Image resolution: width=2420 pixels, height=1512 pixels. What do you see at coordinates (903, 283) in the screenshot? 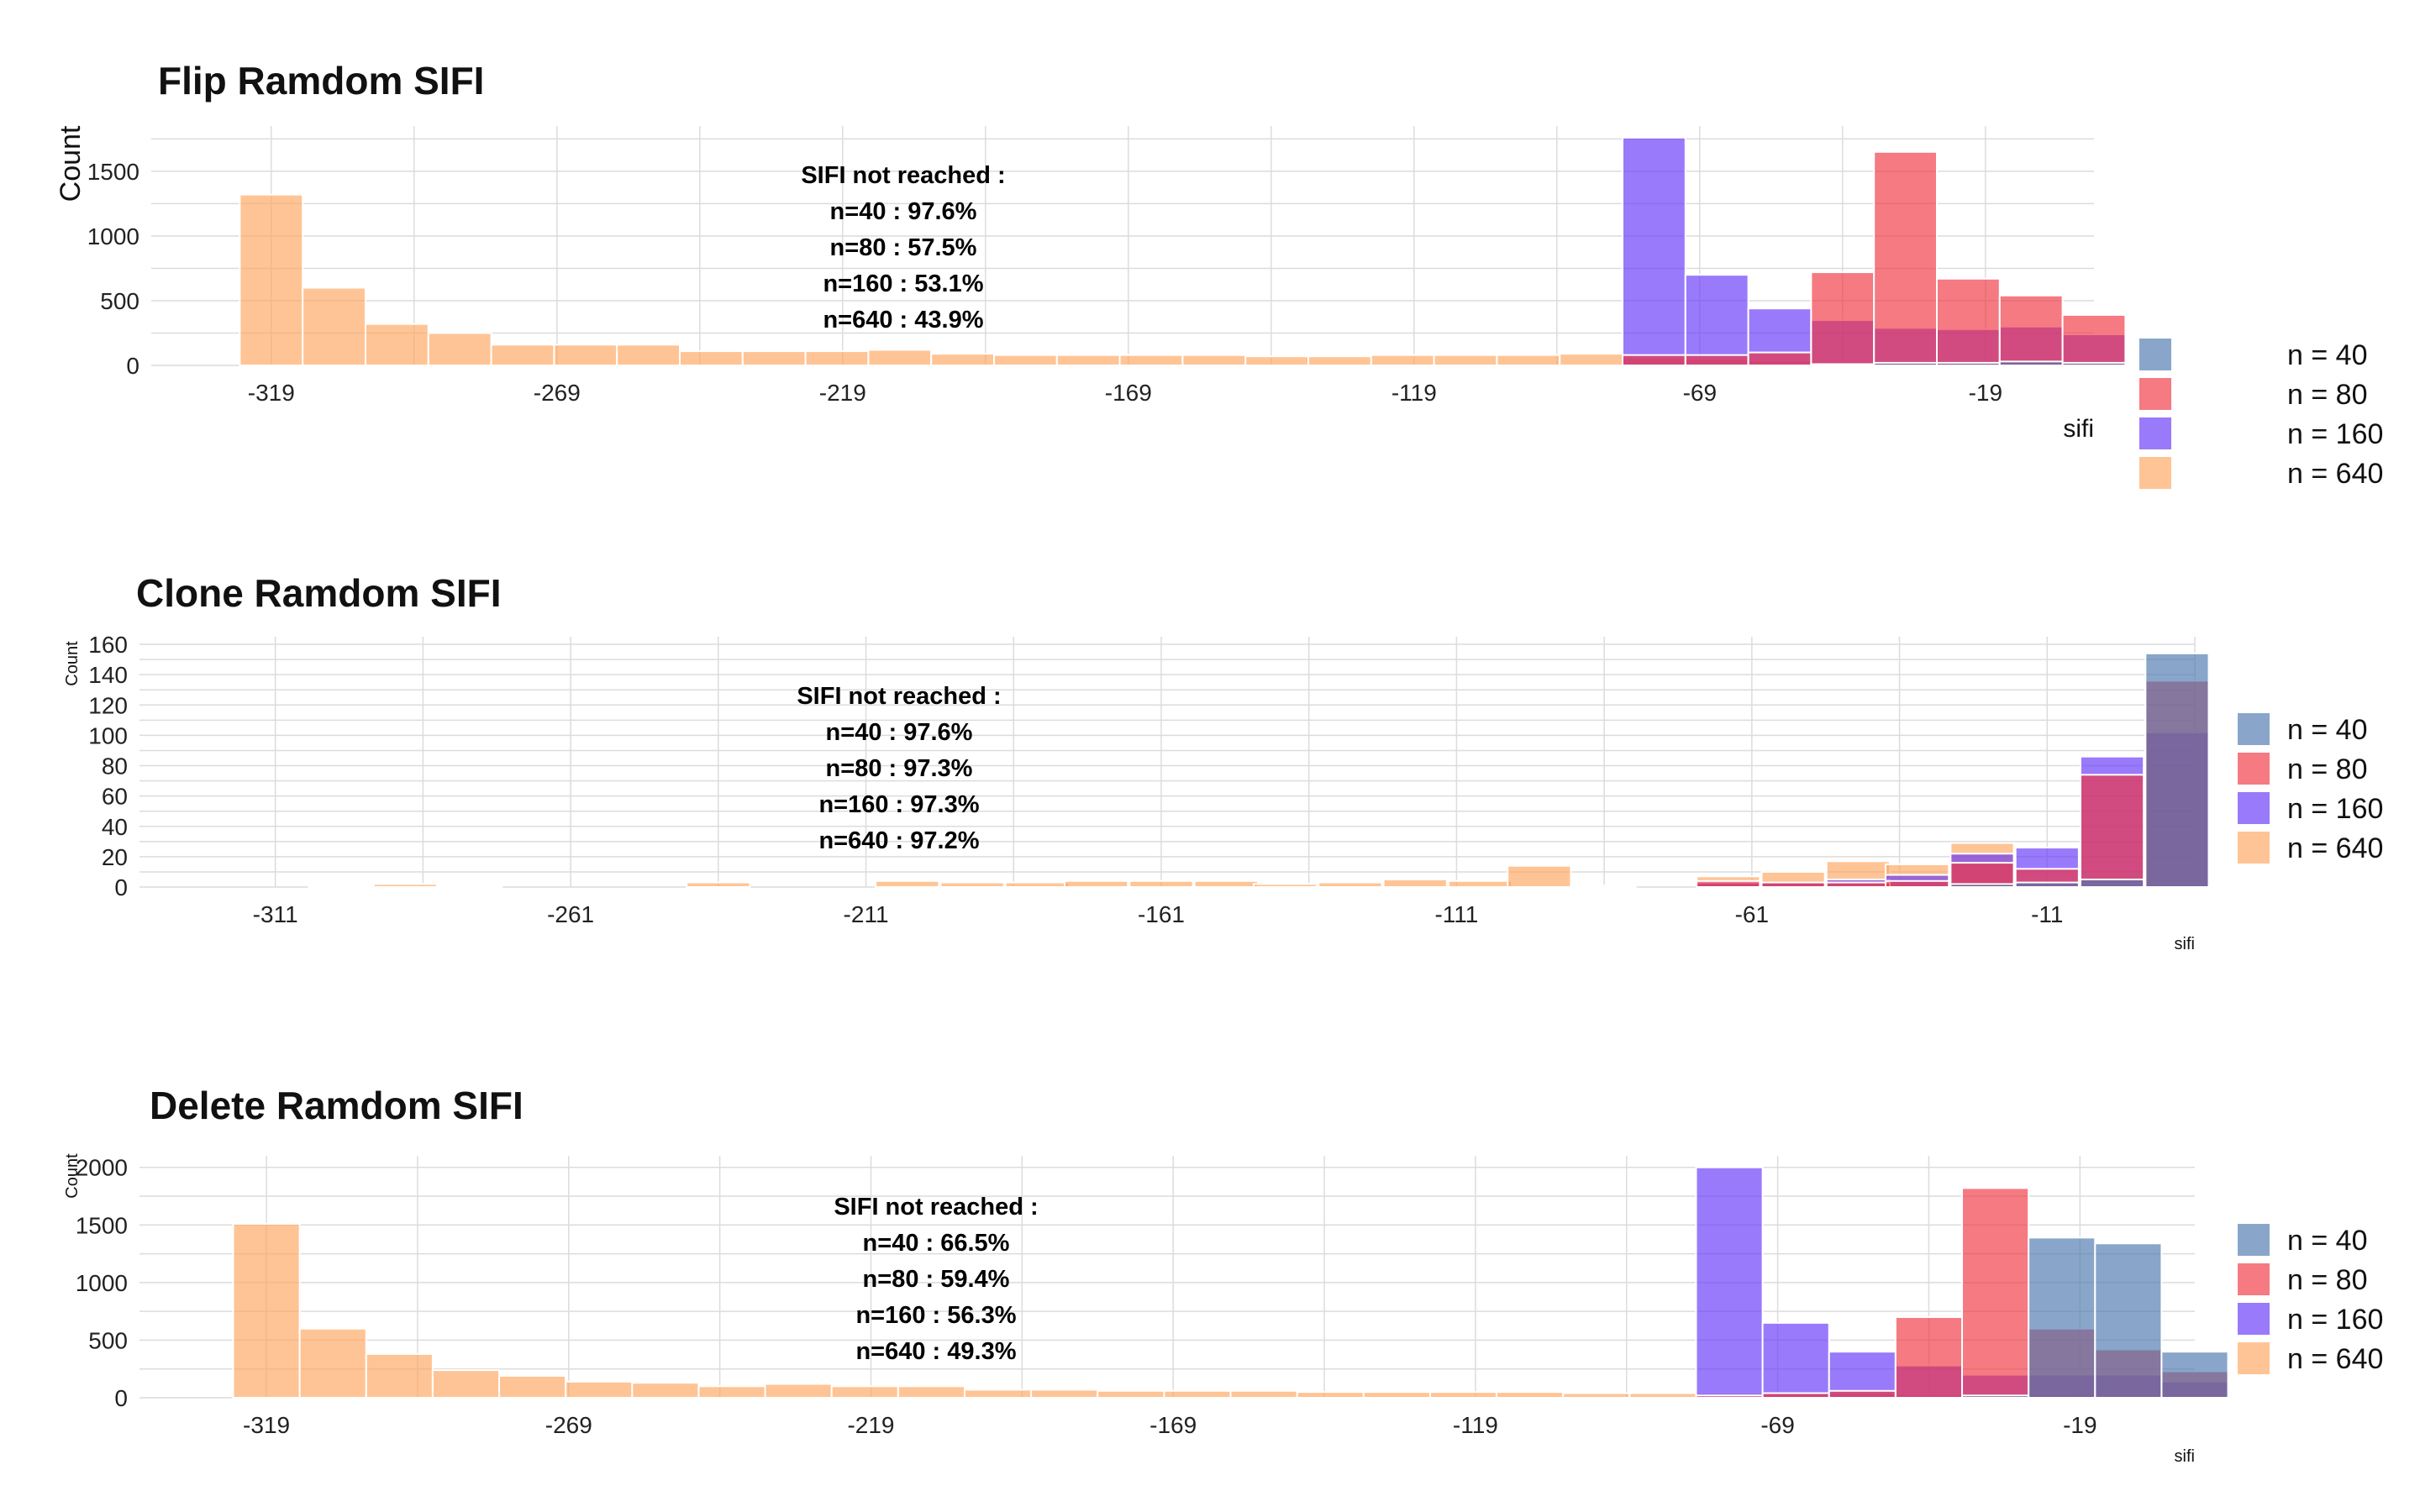
I see `annotation-line: n=160 : 53.1%` at bounding box center [903, 283].